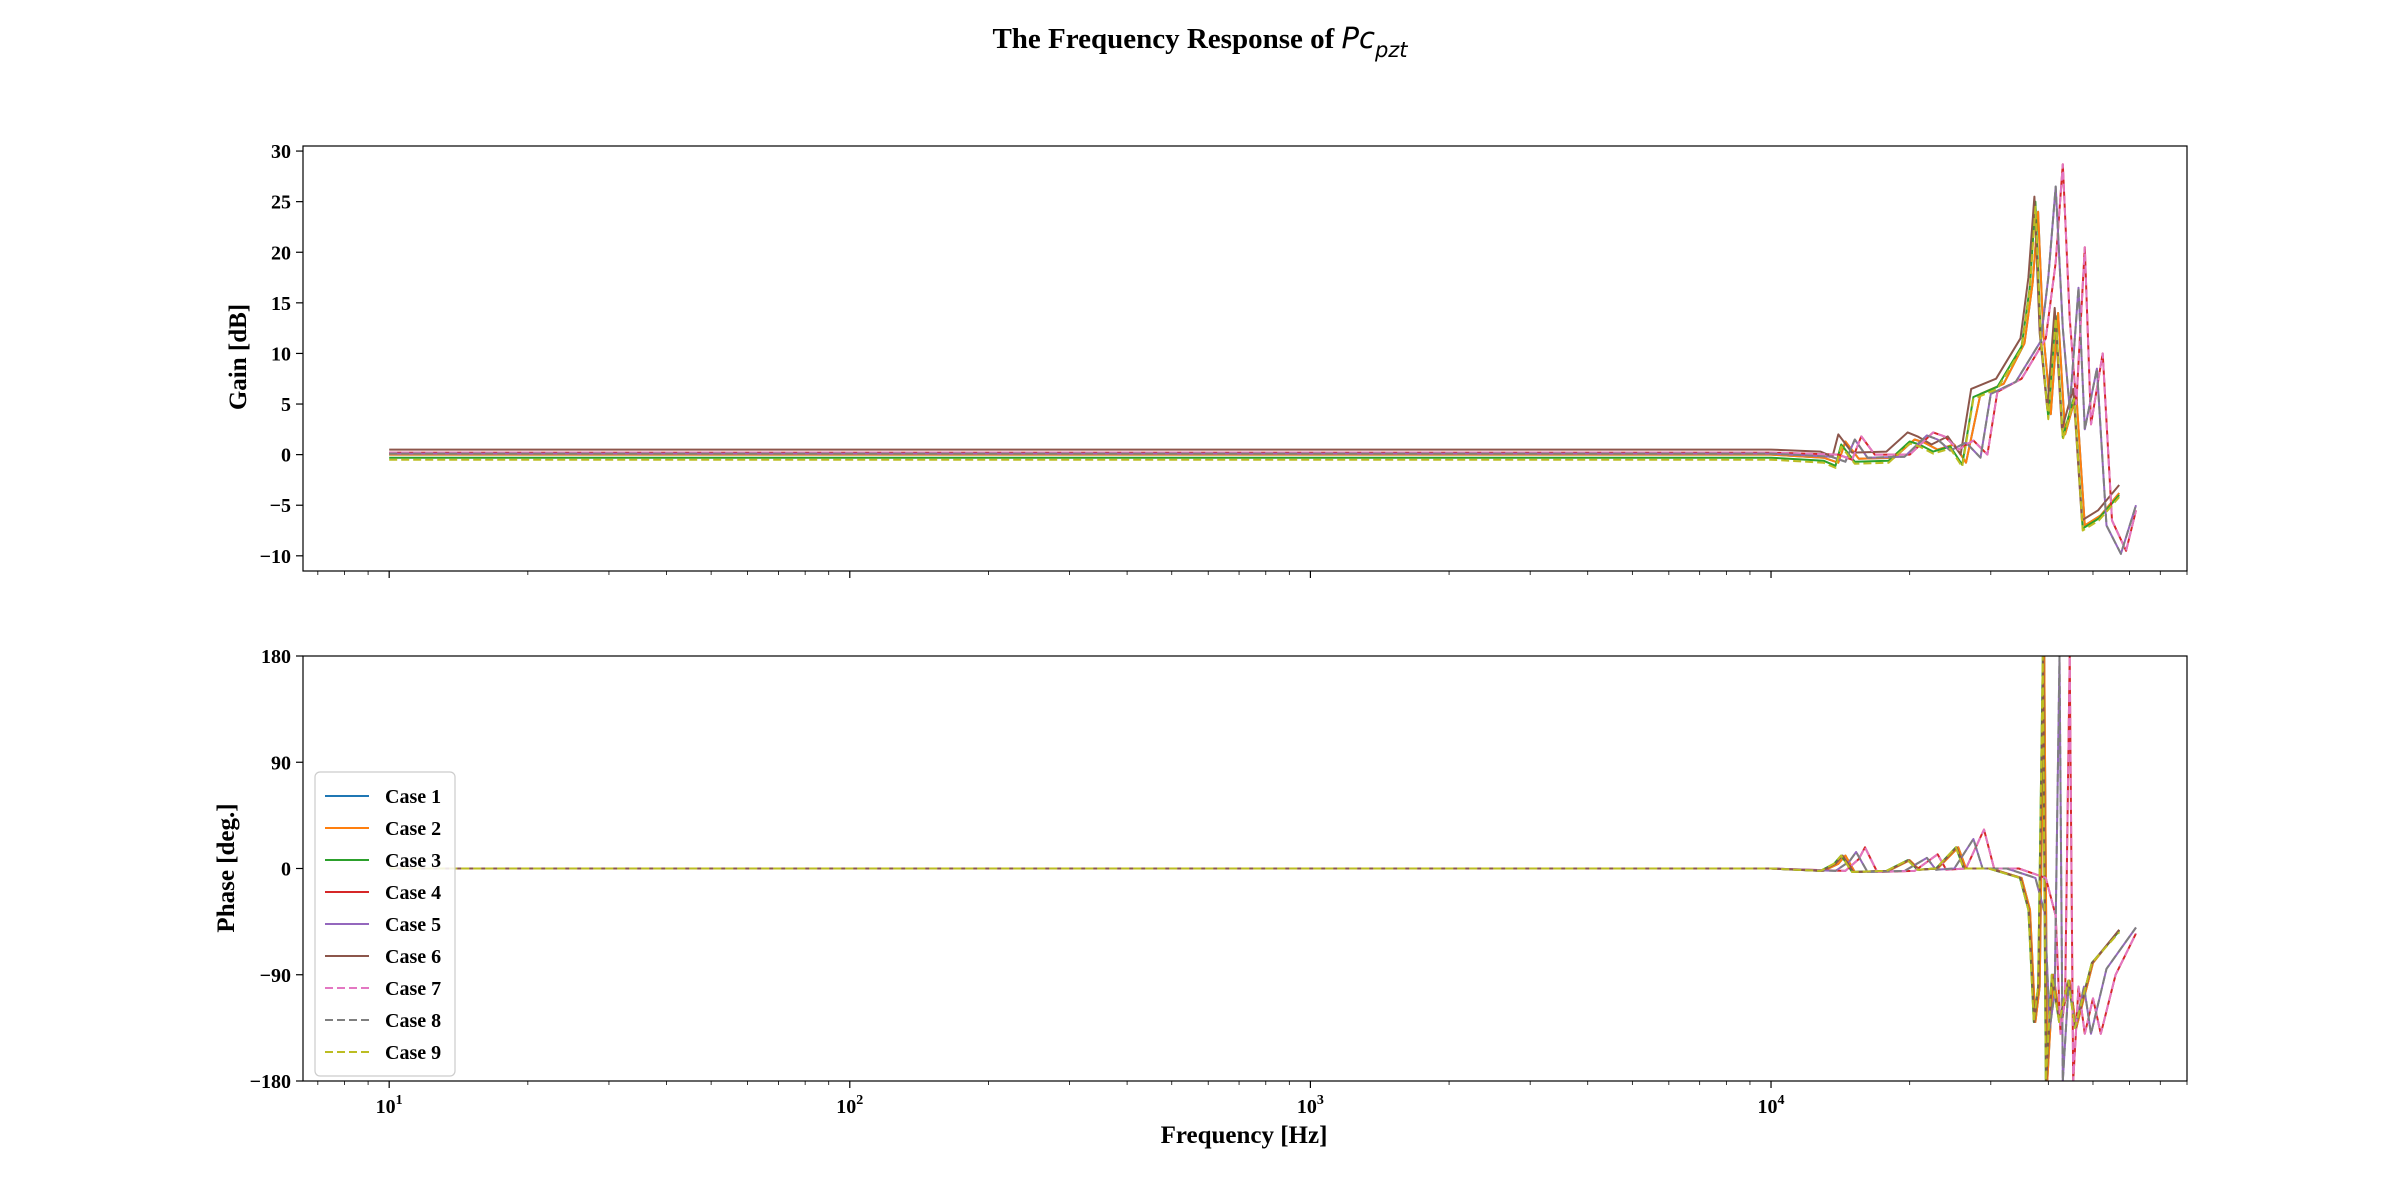 The height and width of the screenshot is (1200, 2400). I want to click on phase-ytick-label: 90, so click(281, 763).